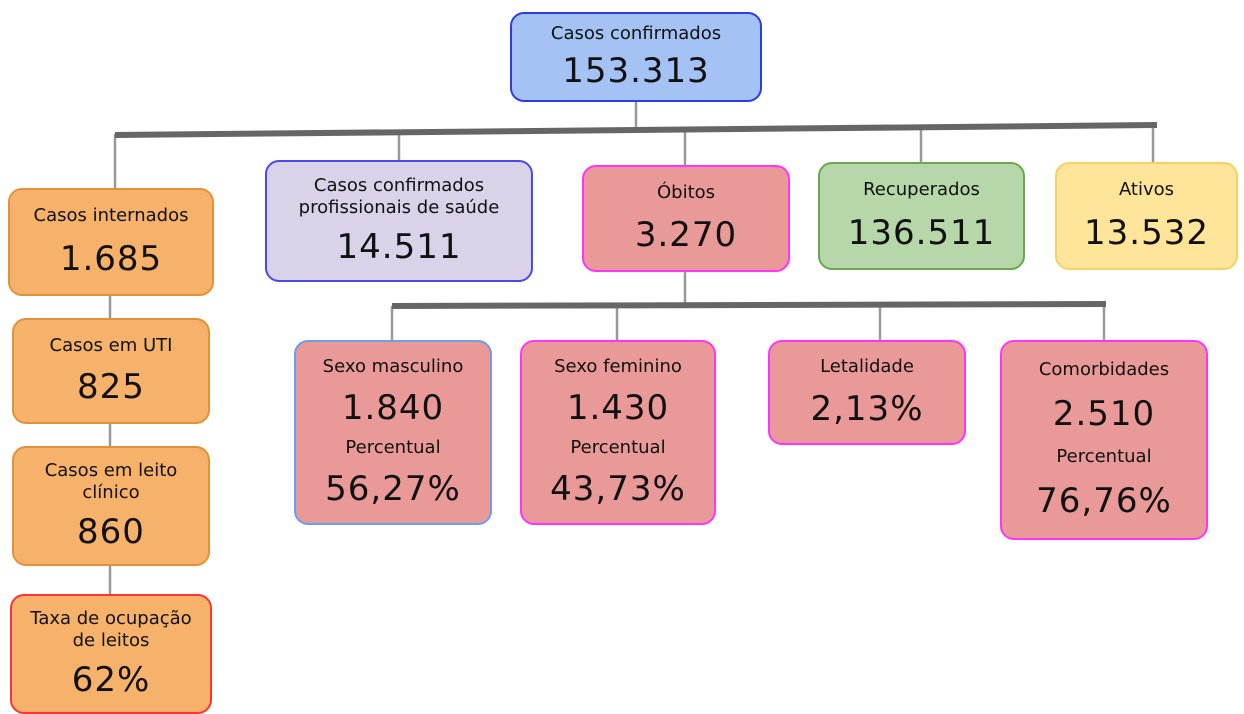  I want to click on node-label: Comorbidades, so click(1104, 369).